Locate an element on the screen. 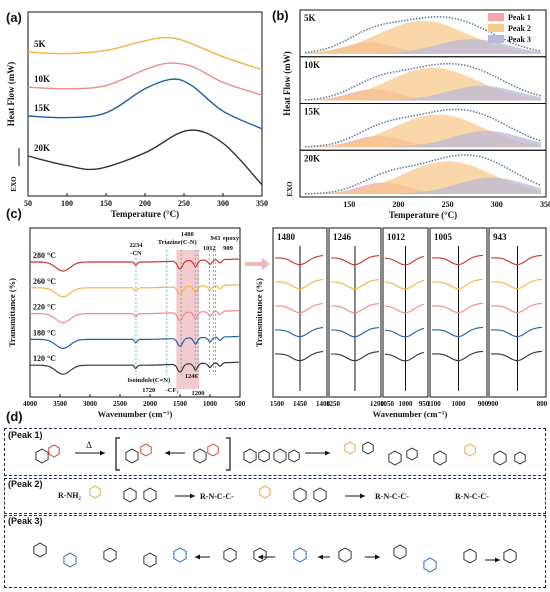 The width and height of the screenshot is (550, 592). panel-c-zoom-tick-label: 1400 is located at coordinates (323, 404).